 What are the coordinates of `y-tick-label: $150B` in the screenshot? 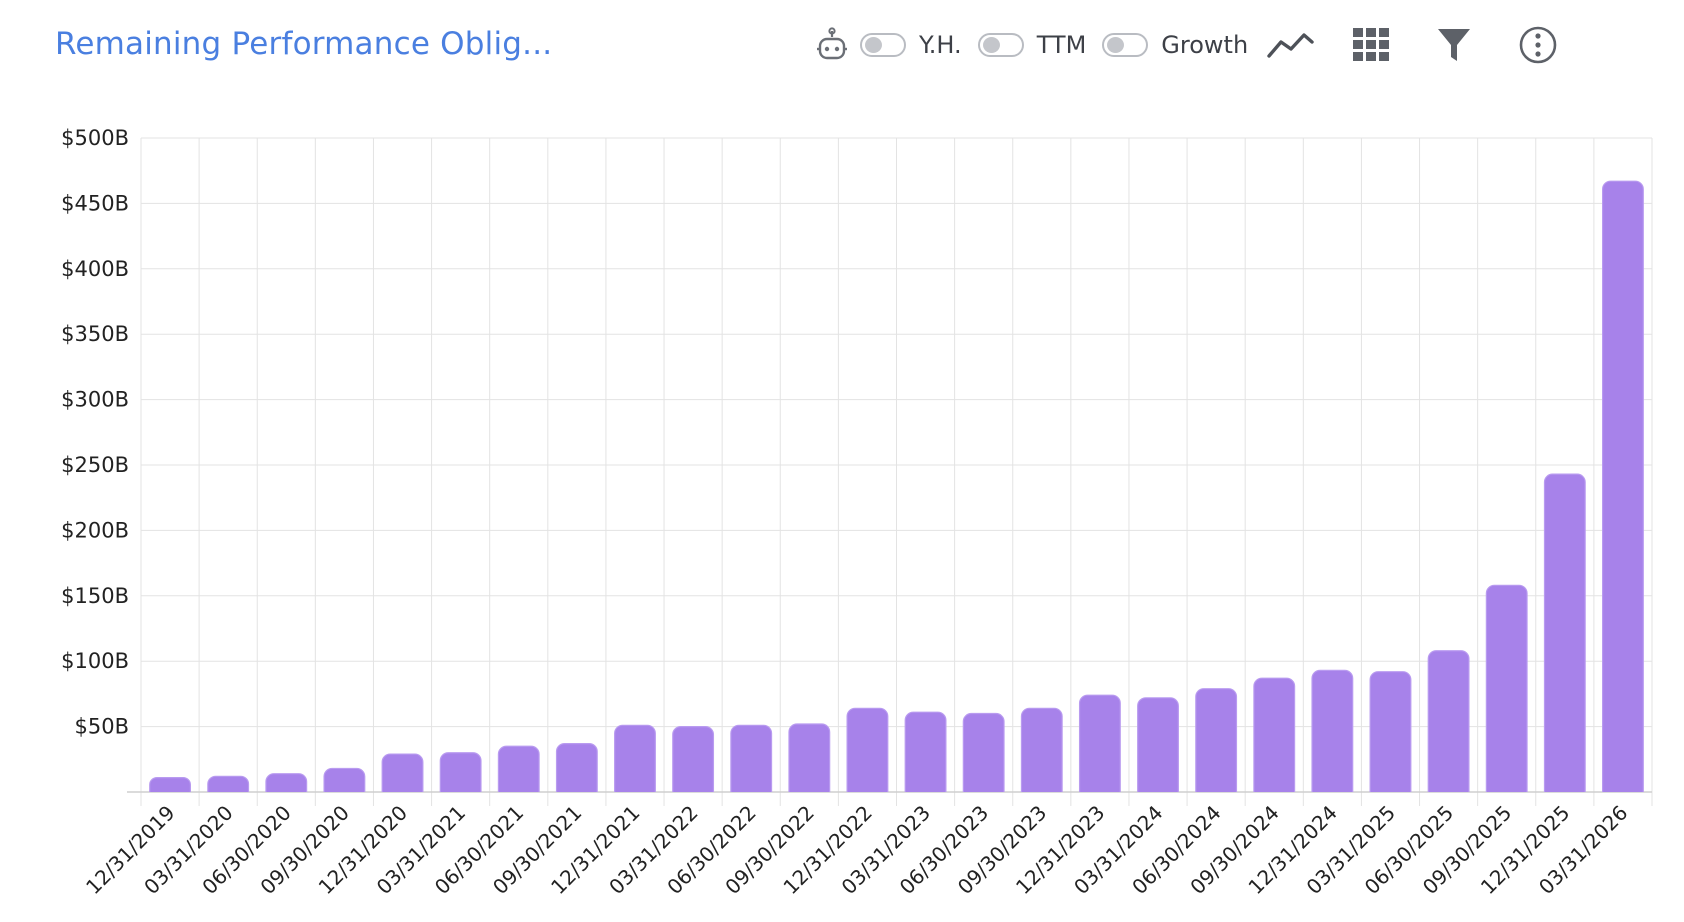 It's located at (95, 596).